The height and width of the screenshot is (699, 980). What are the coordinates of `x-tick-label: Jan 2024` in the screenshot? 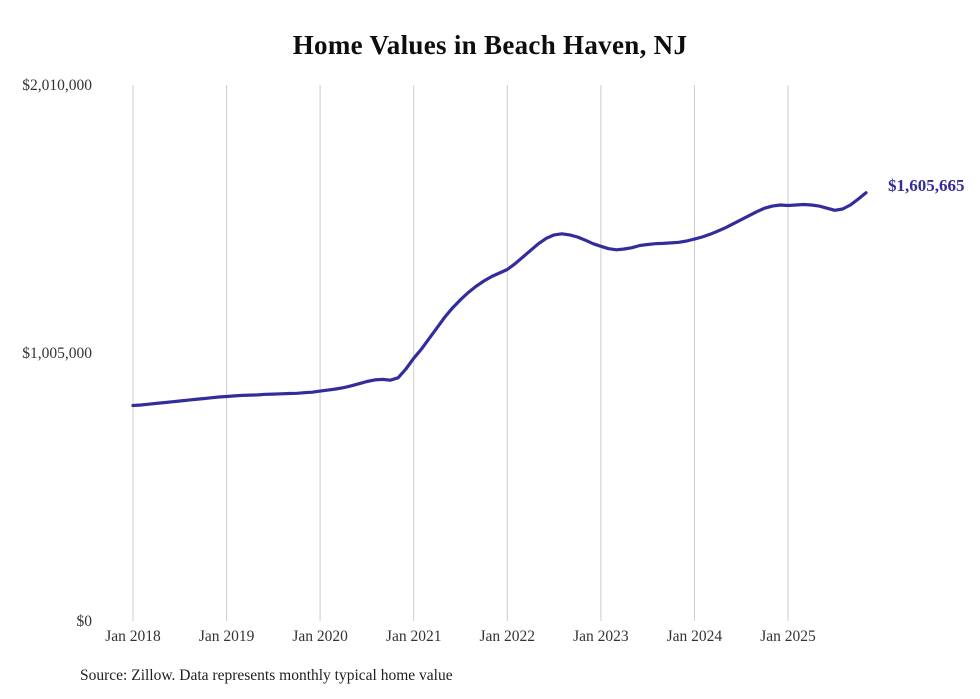 It's located at (695, 636).